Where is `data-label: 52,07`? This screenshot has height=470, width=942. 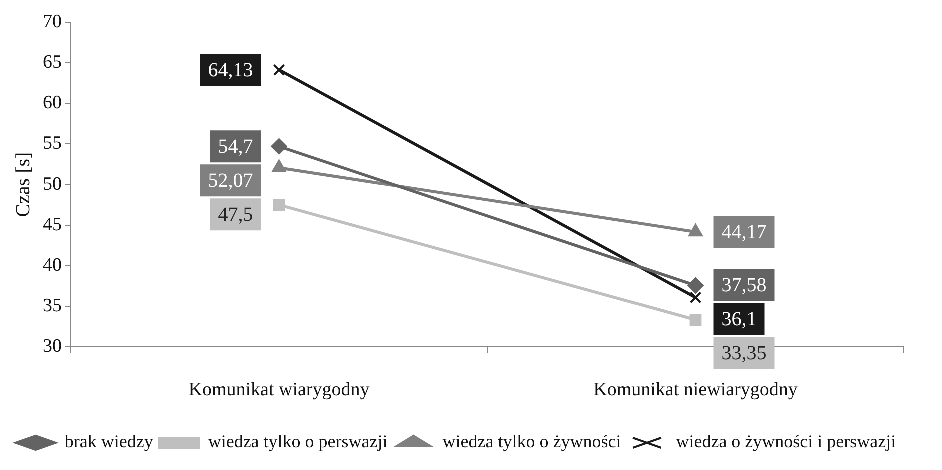
data-label: 52,07 is located at coordinates (231, 181).